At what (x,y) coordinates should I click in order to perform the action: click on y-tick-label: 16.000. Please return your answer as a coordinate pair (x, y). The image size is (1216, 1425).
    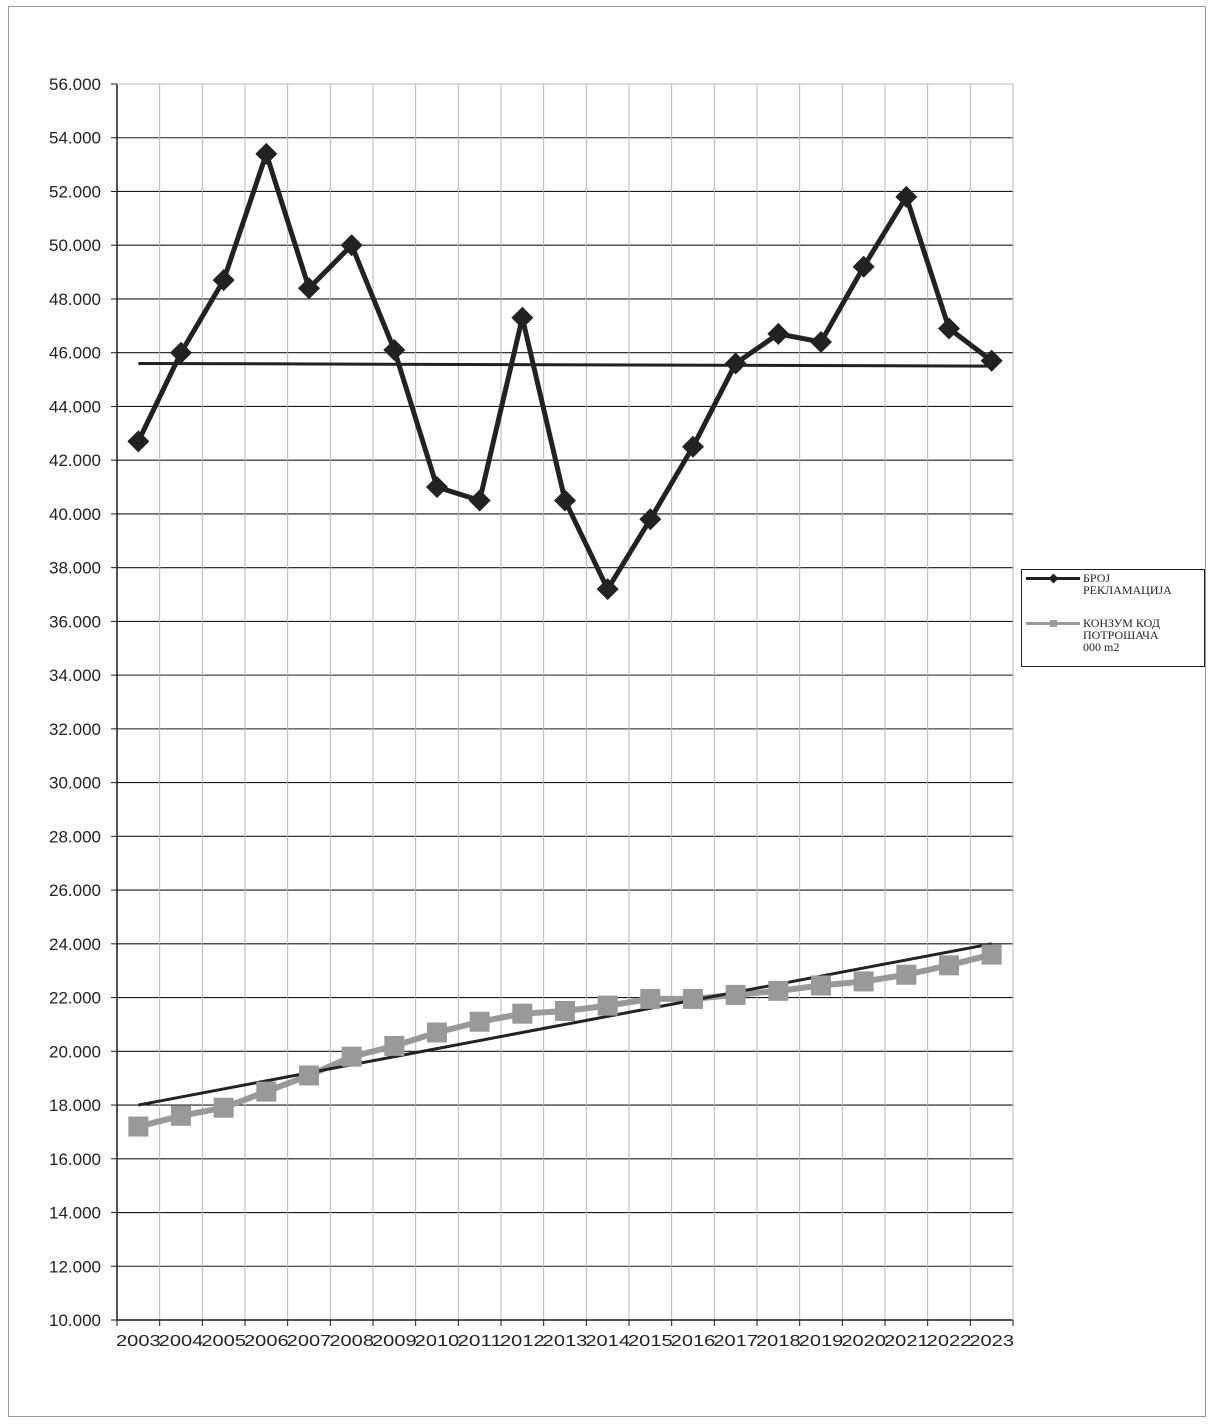
    Looking at the image, I should click on (75, 1159).